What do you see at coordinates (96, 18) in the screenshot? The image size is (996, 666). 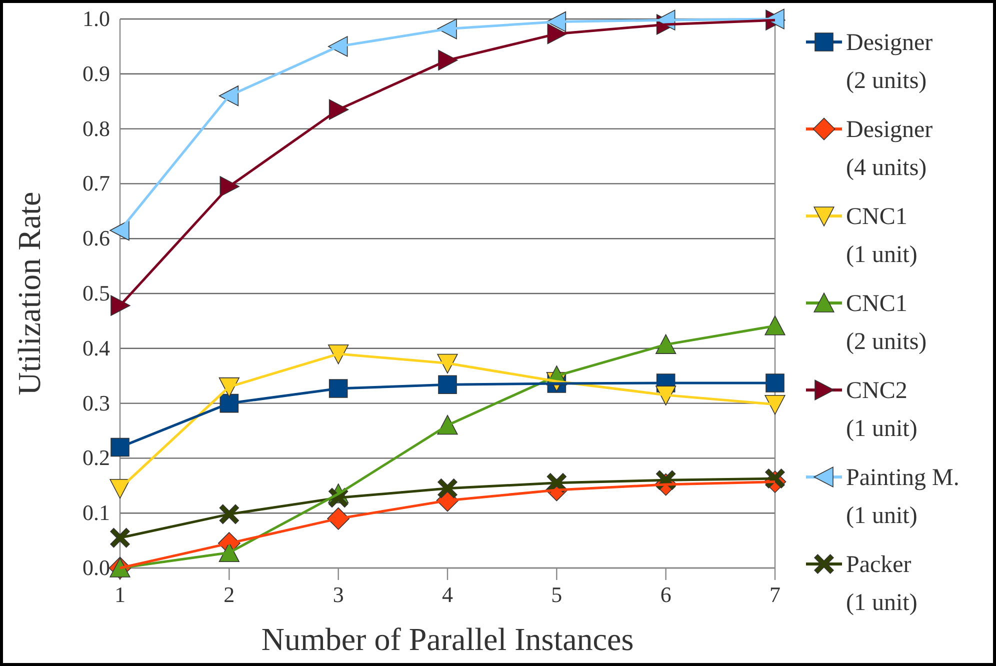 I see `y-tick-label: 1.0` at bounding box center [96, 18].